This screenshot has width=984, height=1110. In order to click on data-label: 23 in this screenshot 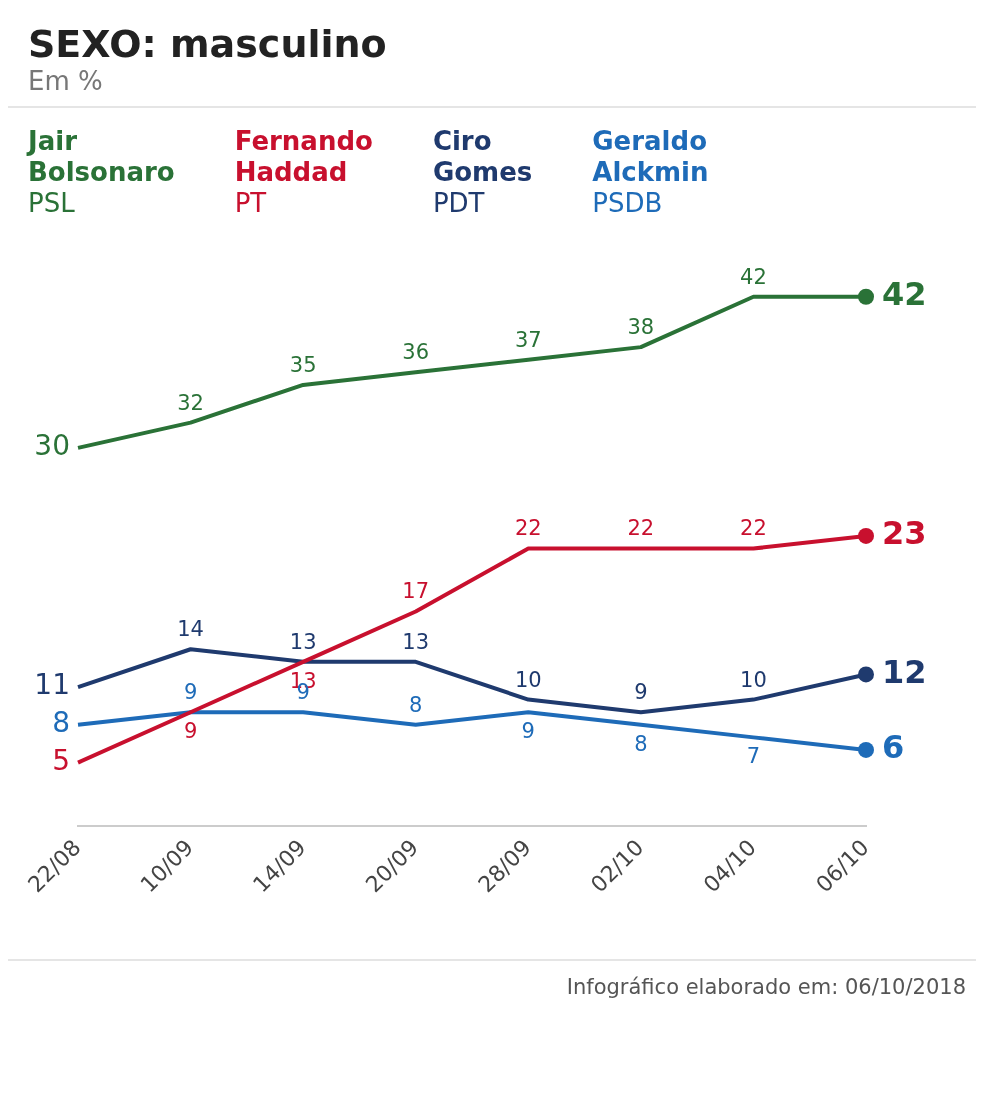, I will do `click(904, 533)`.